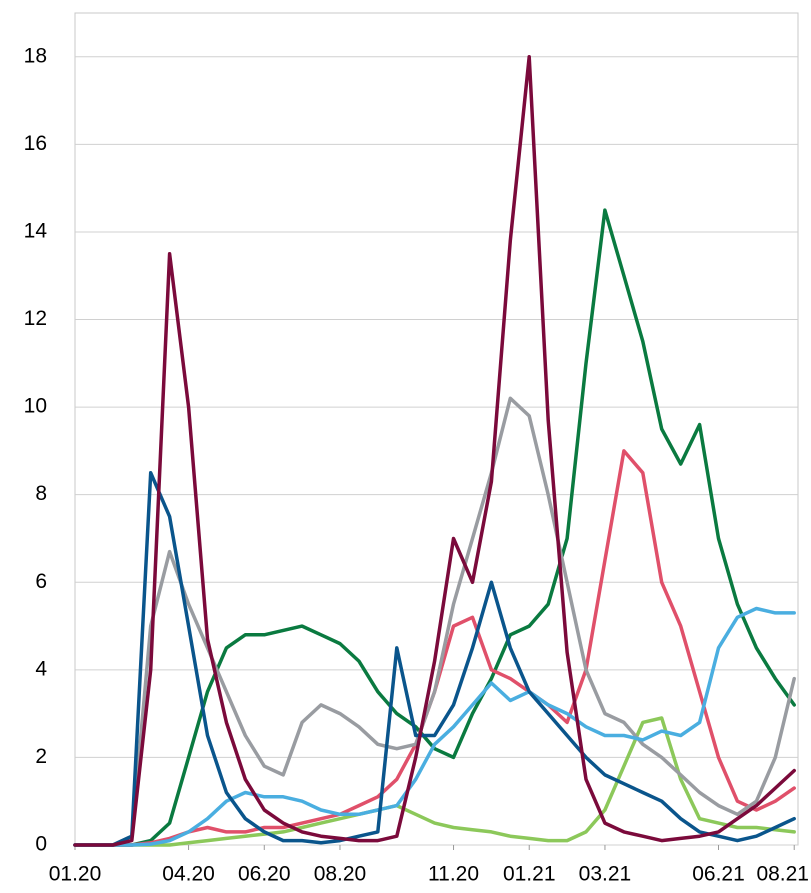 This screenshot has width=811, height=893. What do you see at coordinates (188, 874) in the screenshot?
I see `x-tick-label: 04.20` at bounding box center [188, 874].